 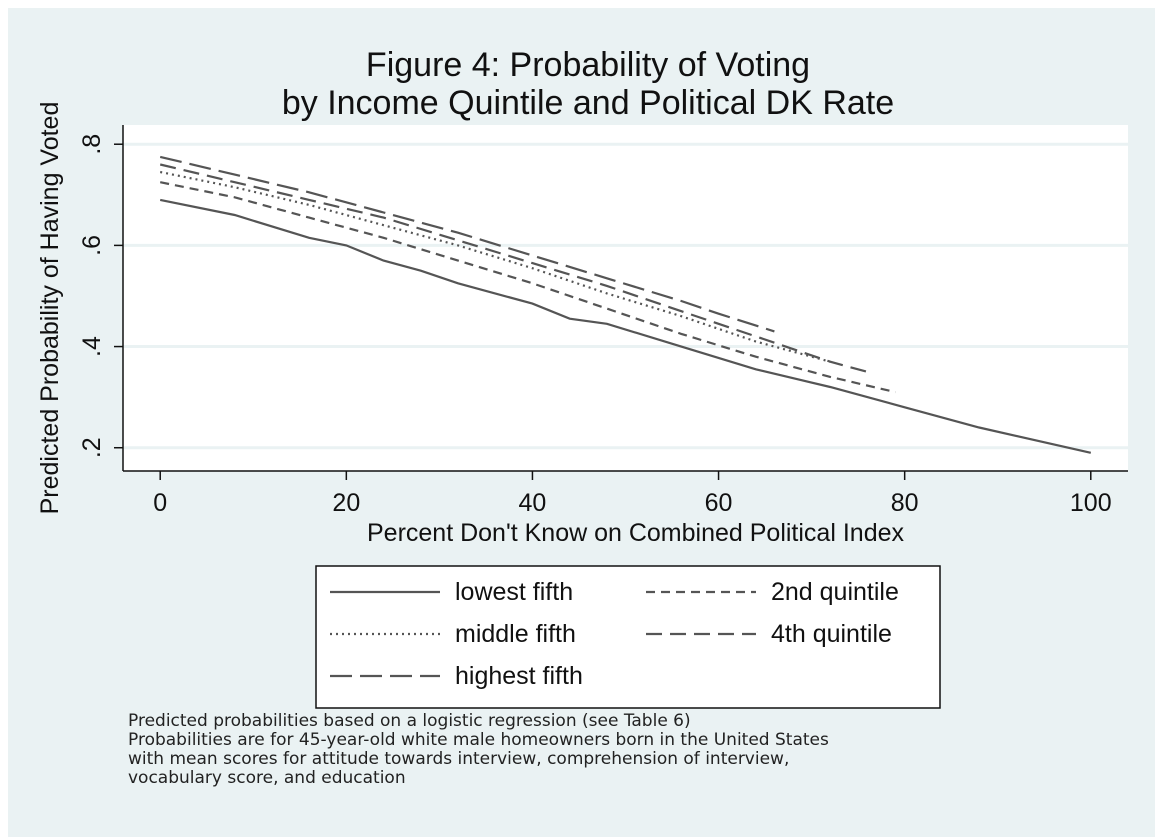 What do you see at coordinates (831, 634) in the screenshot?
I see `legend-label: 4th quintile` at bounding box center [831, 634].